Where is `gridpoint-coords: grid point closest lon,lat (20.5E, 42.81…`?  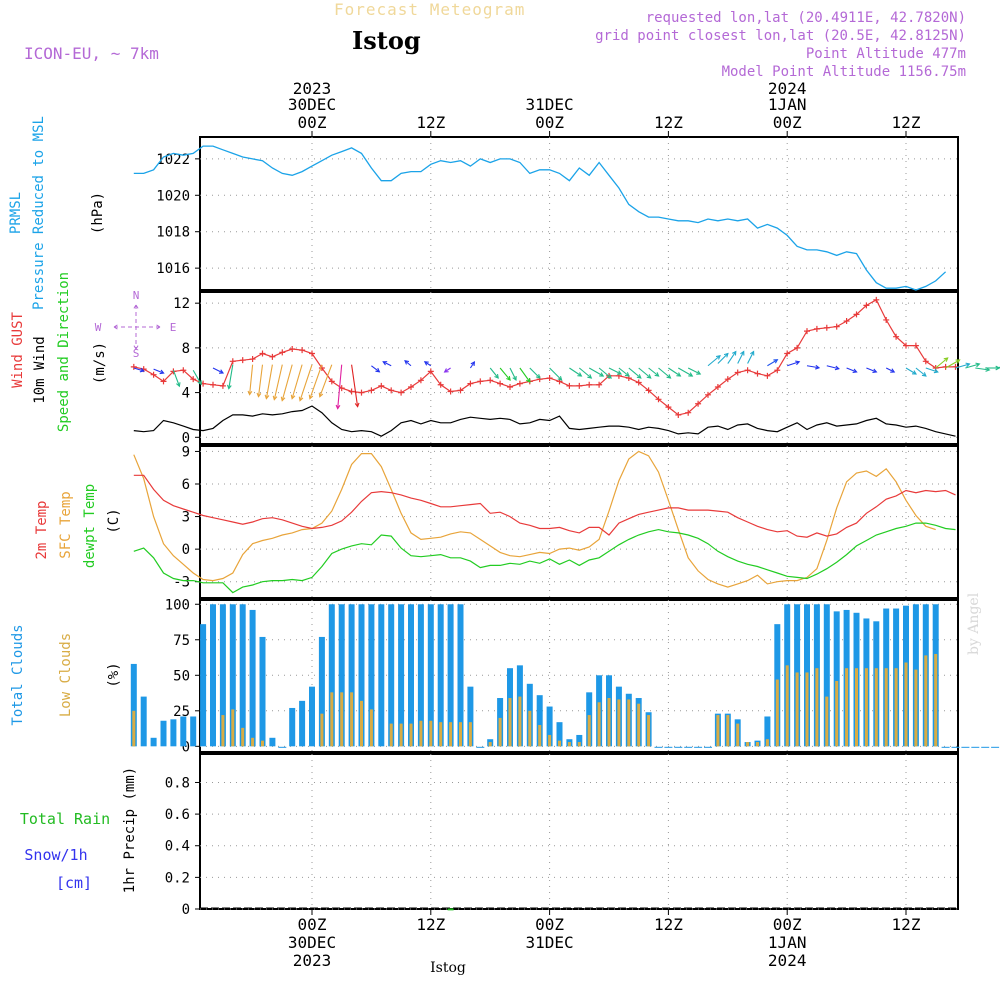
gridpoint-coords: grid point closest lon,lat (20.5E, 42.81… is located at coordinates (780, 36).